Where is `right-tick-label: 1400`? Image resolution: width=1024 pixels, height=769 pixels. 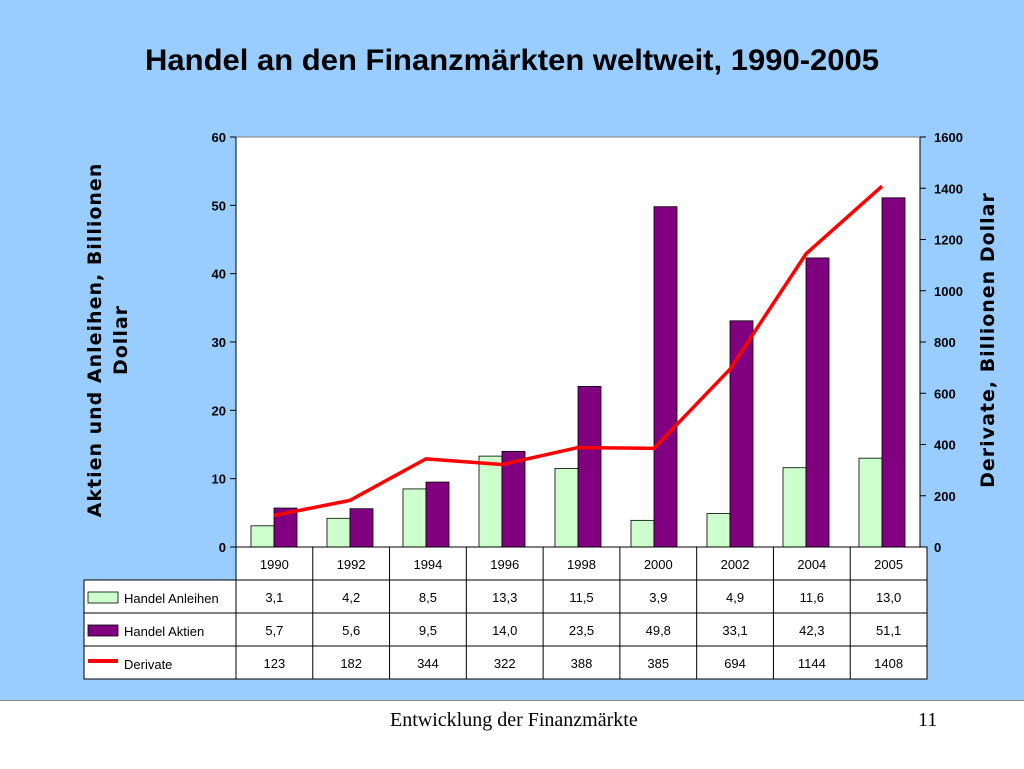 right-tick-label: 1400 is located at coordinates (948, 188).